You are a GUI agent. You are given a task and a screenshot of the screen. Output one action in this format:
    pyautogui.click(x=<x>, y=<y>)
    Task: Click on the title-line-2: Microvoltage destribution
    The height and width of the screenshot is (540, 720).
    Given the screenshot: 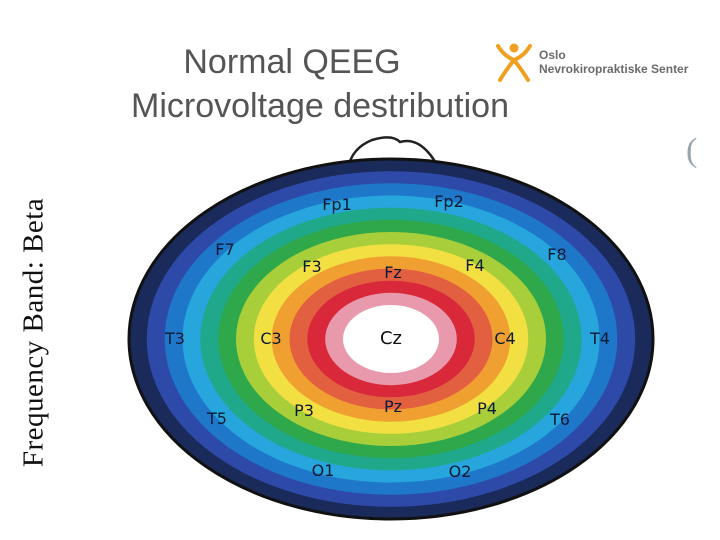 What is the action you would take?
    pyautogui.click(x=320, y=106)
    